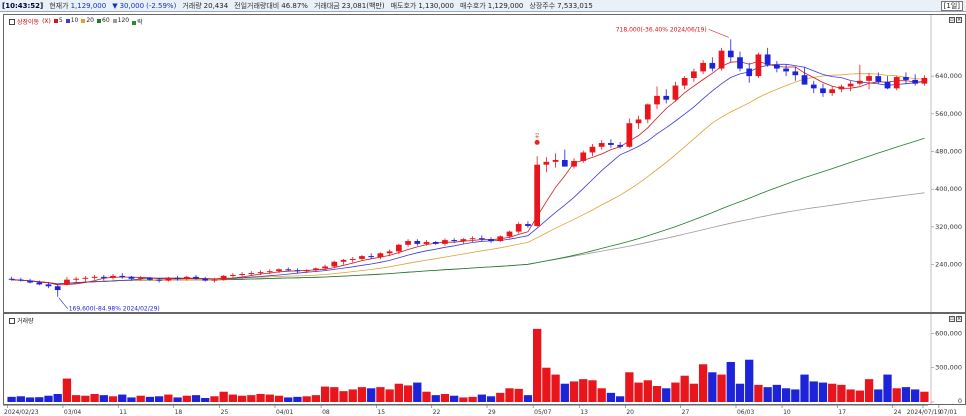 This screenshot has width=966, height=416. I want to click on x-tick-label: 22, so click(437, 412).